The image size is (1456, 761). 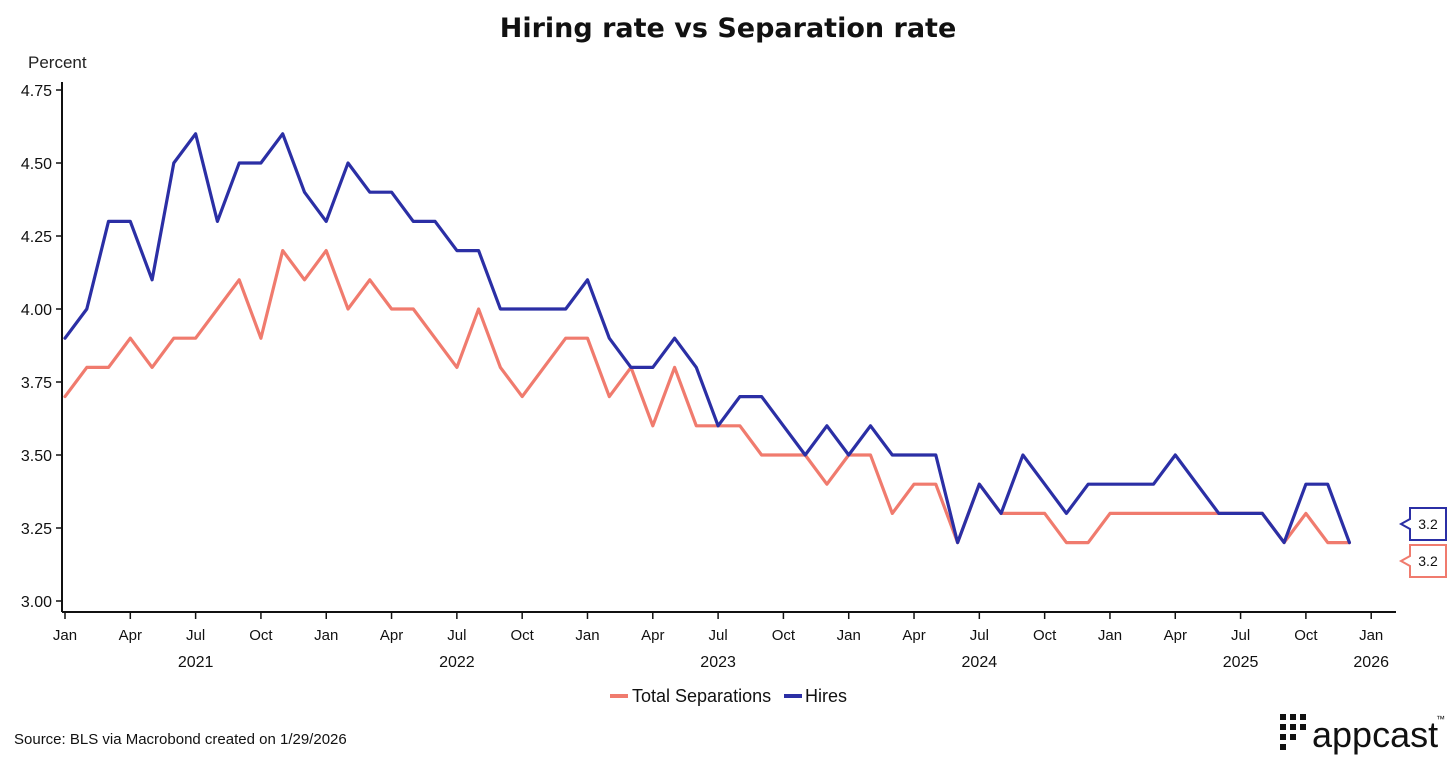 I want to click on chart-title: Hiring rate vs Separation rate, so click(x=728, y=28).